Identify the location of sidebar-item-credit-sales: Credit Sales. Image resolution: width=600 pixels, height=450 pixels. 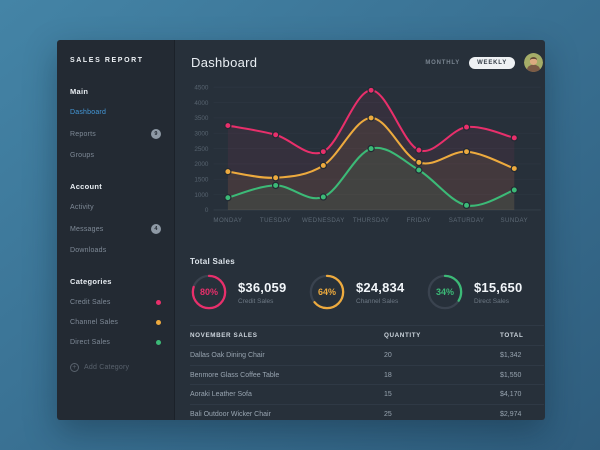
(115, 302).